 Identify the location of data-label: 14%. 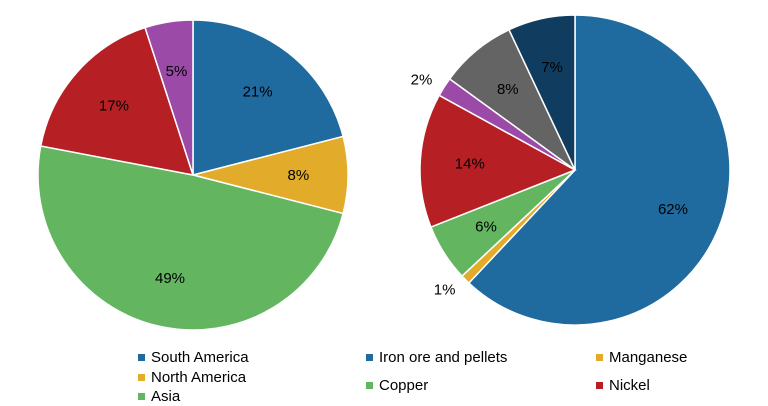
(470, 163).